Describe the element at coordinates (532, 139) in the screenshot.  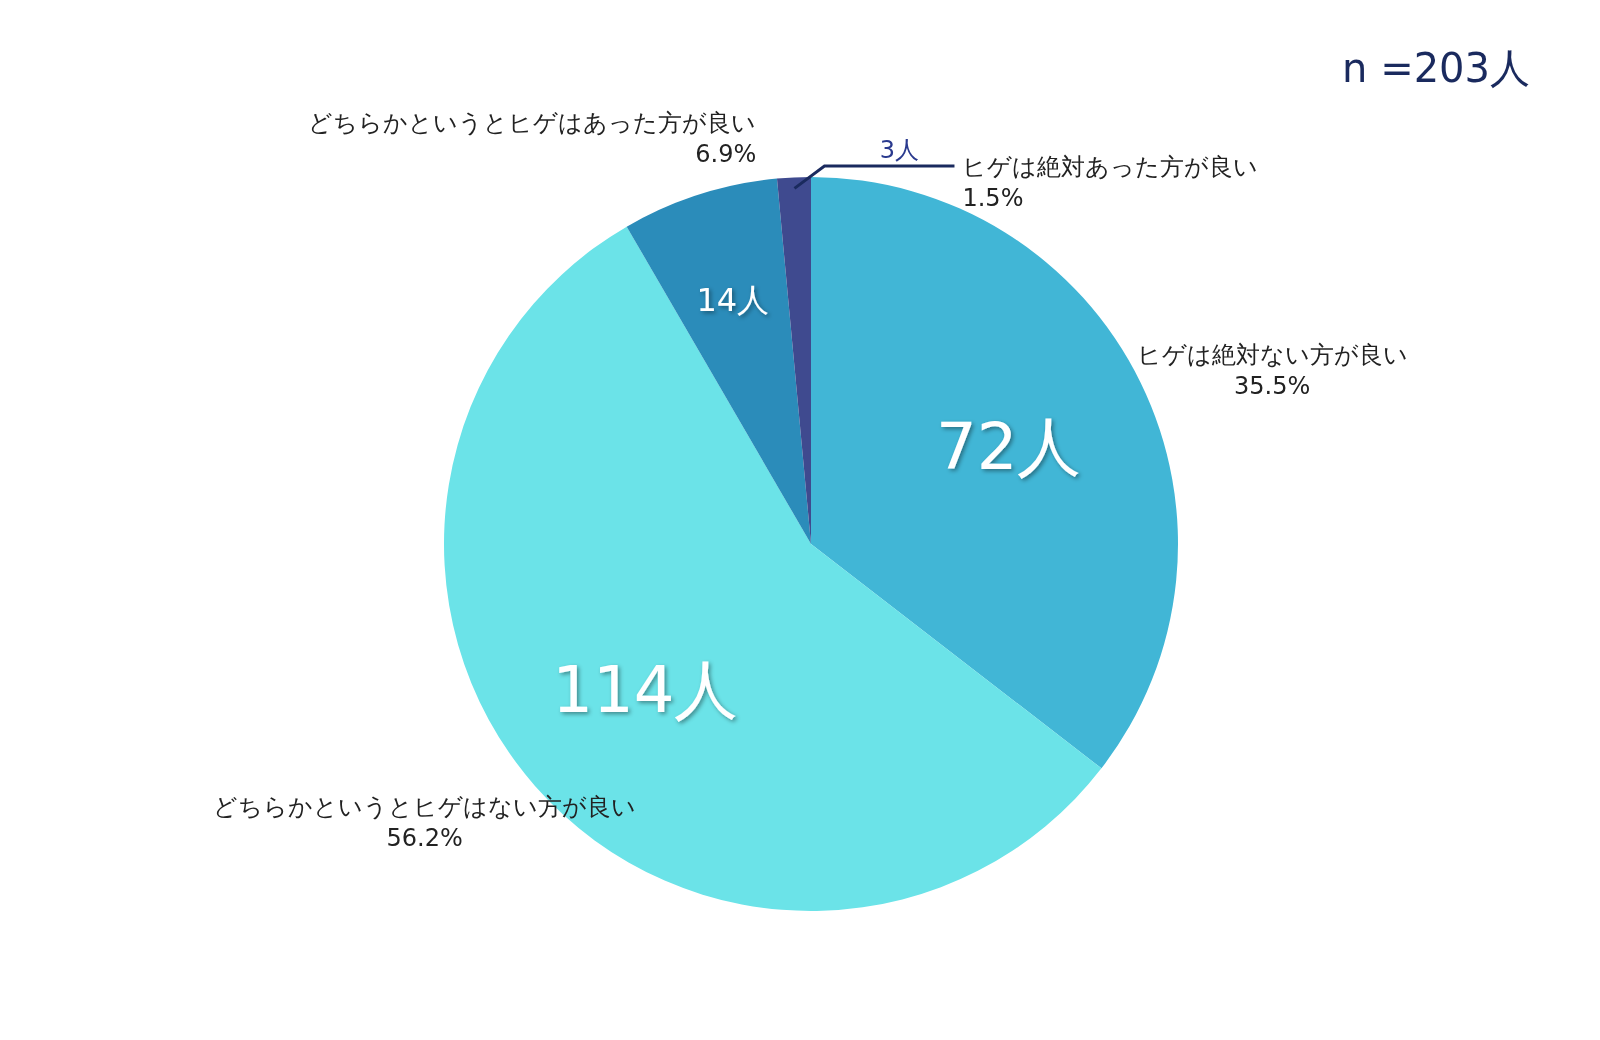
I see `slice-label: どちらかというとヒゲはあった方が良い 6.9%` at that location.